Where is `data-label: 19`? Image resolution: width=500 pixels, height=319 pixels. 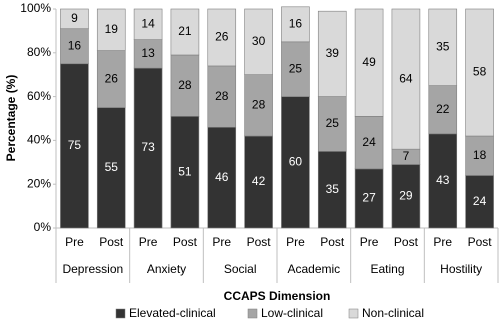 data-label: 19 is located at coordinates (112, 29).